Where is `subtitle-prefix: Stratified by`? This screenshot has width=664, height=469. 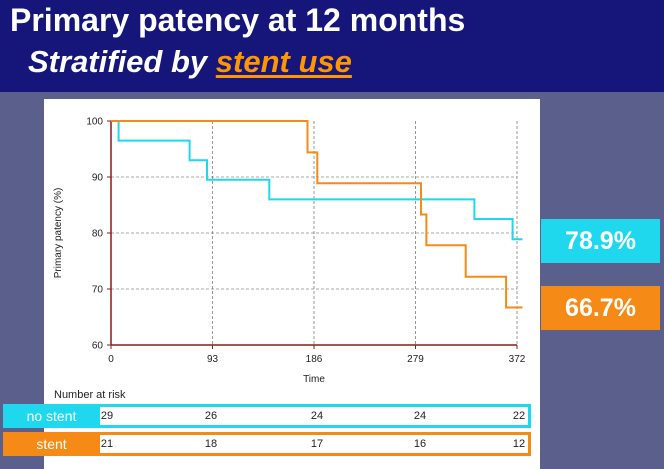 subtitle-prefix: Stratified by is located at coordinates (122, 61).